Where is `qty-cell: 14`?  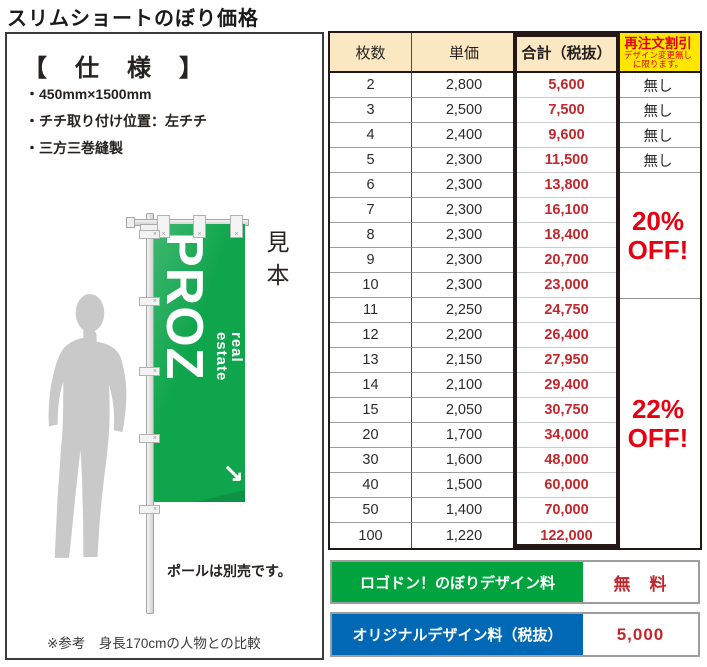 qty-cell: 14 is located at coordinates (371, 385).